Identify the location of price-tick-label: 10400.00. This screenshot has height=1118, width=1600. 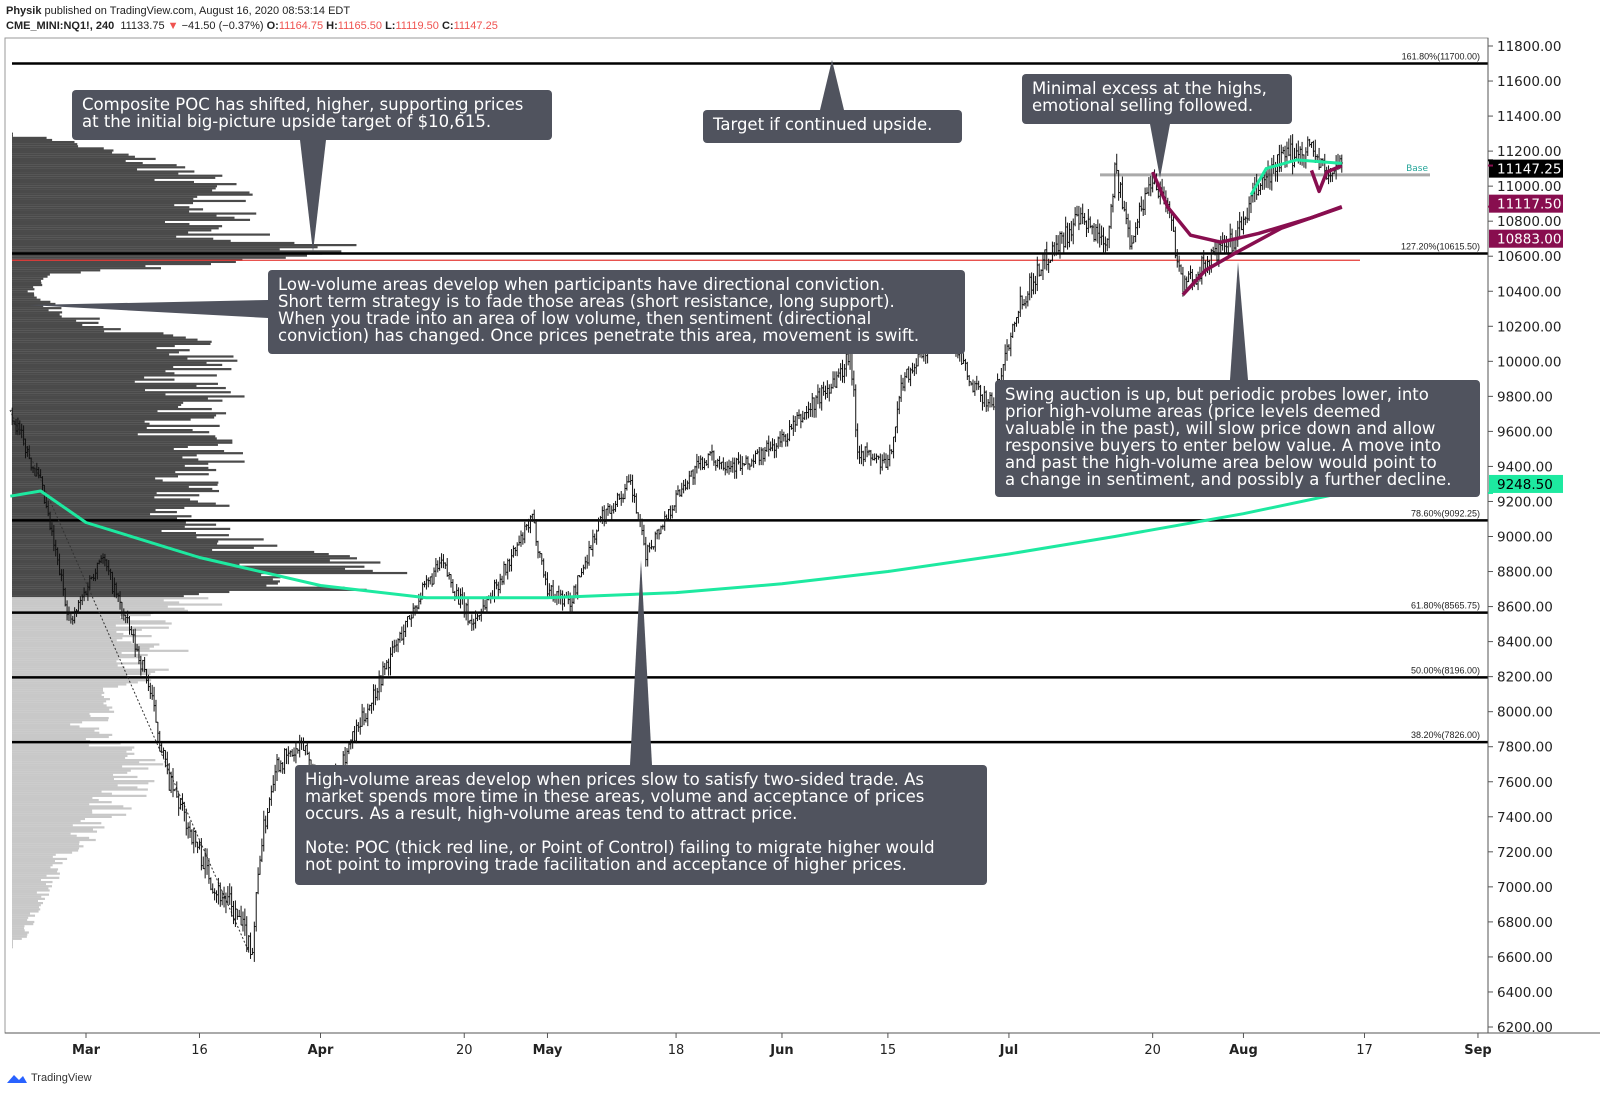
(1529, 292).